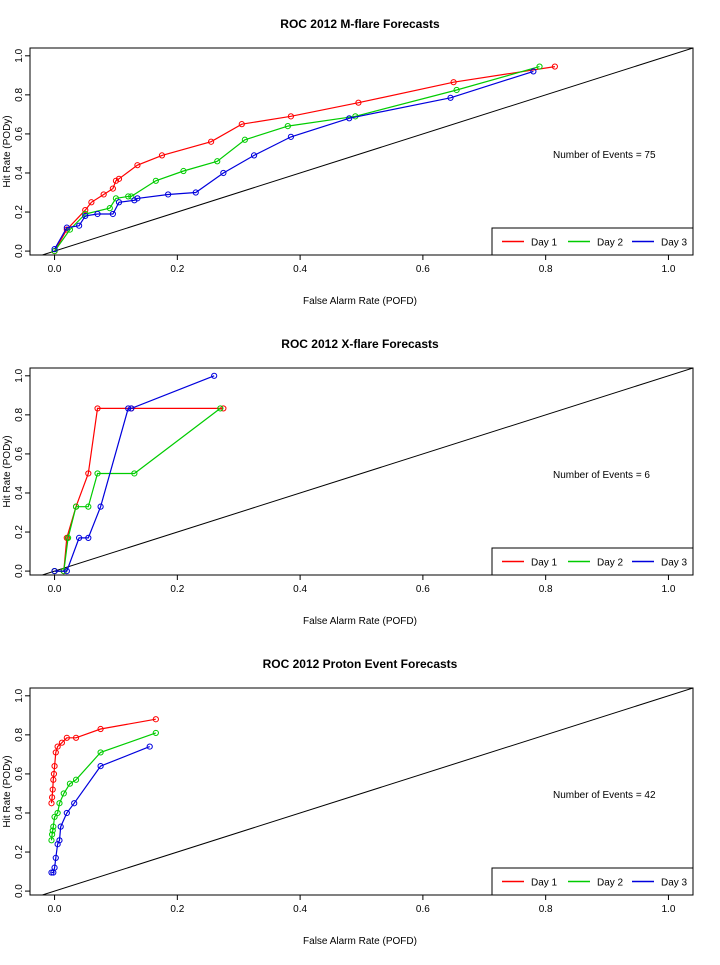  What do you see at coordinates (360, 24) in the screenshot?
I see `chart-title: ROC 2012 M-flare Forecasts` at bounding box center [360, 24].